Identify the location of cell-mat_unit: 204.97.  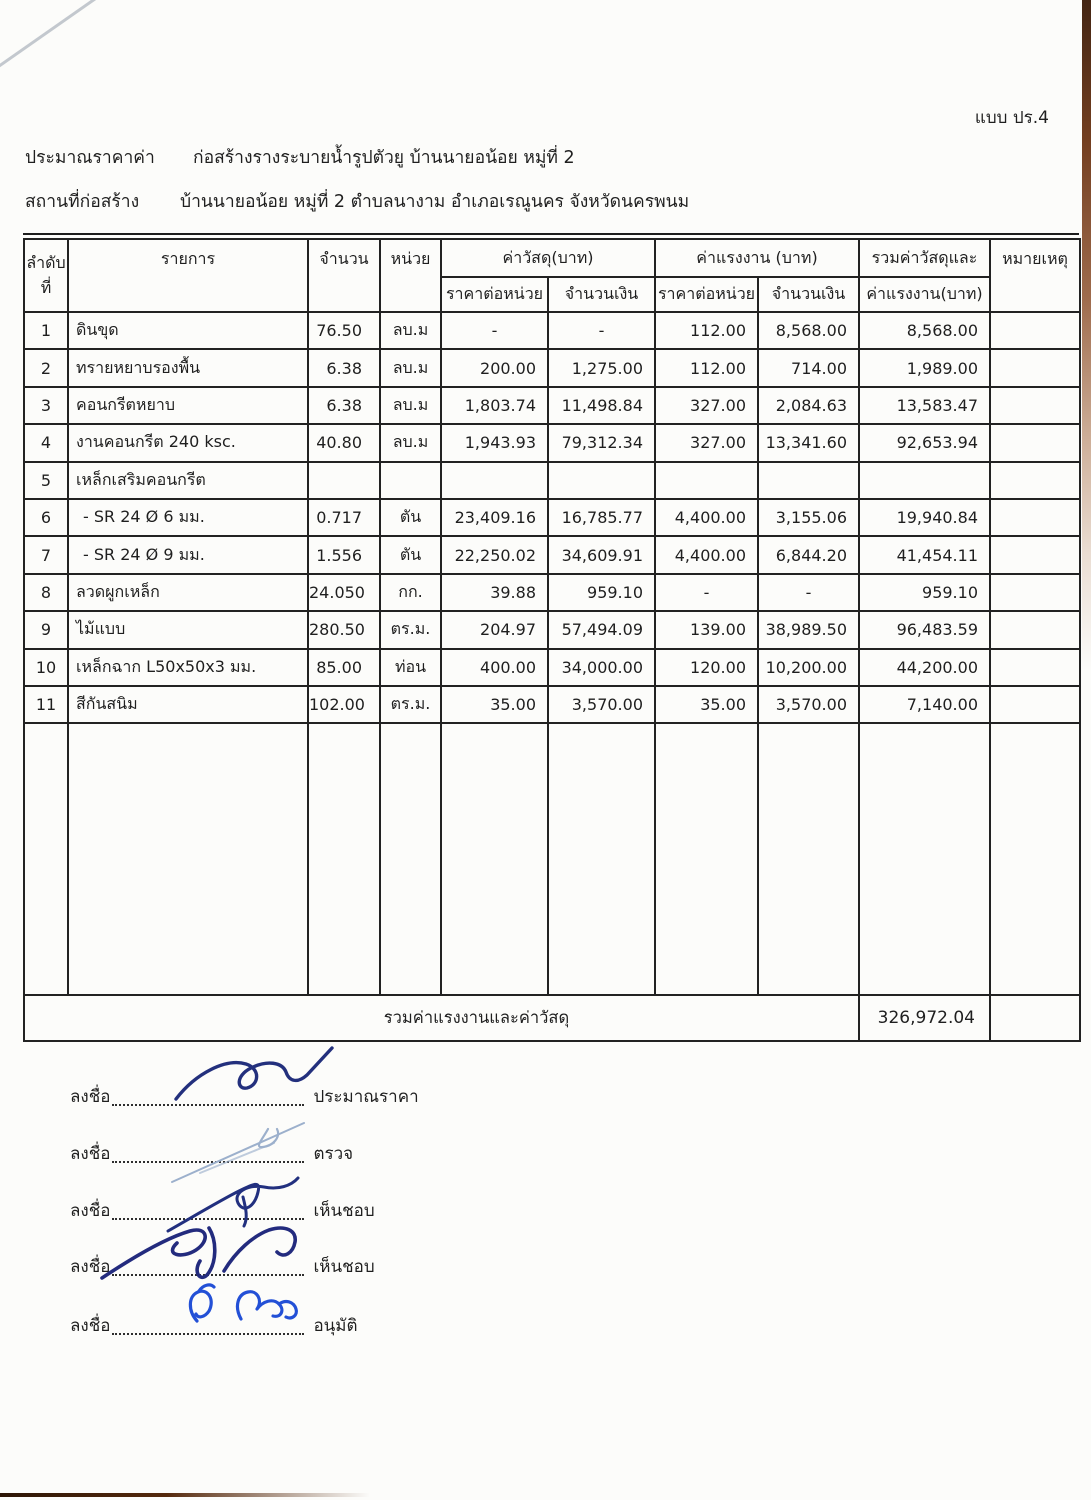
(494, 630).